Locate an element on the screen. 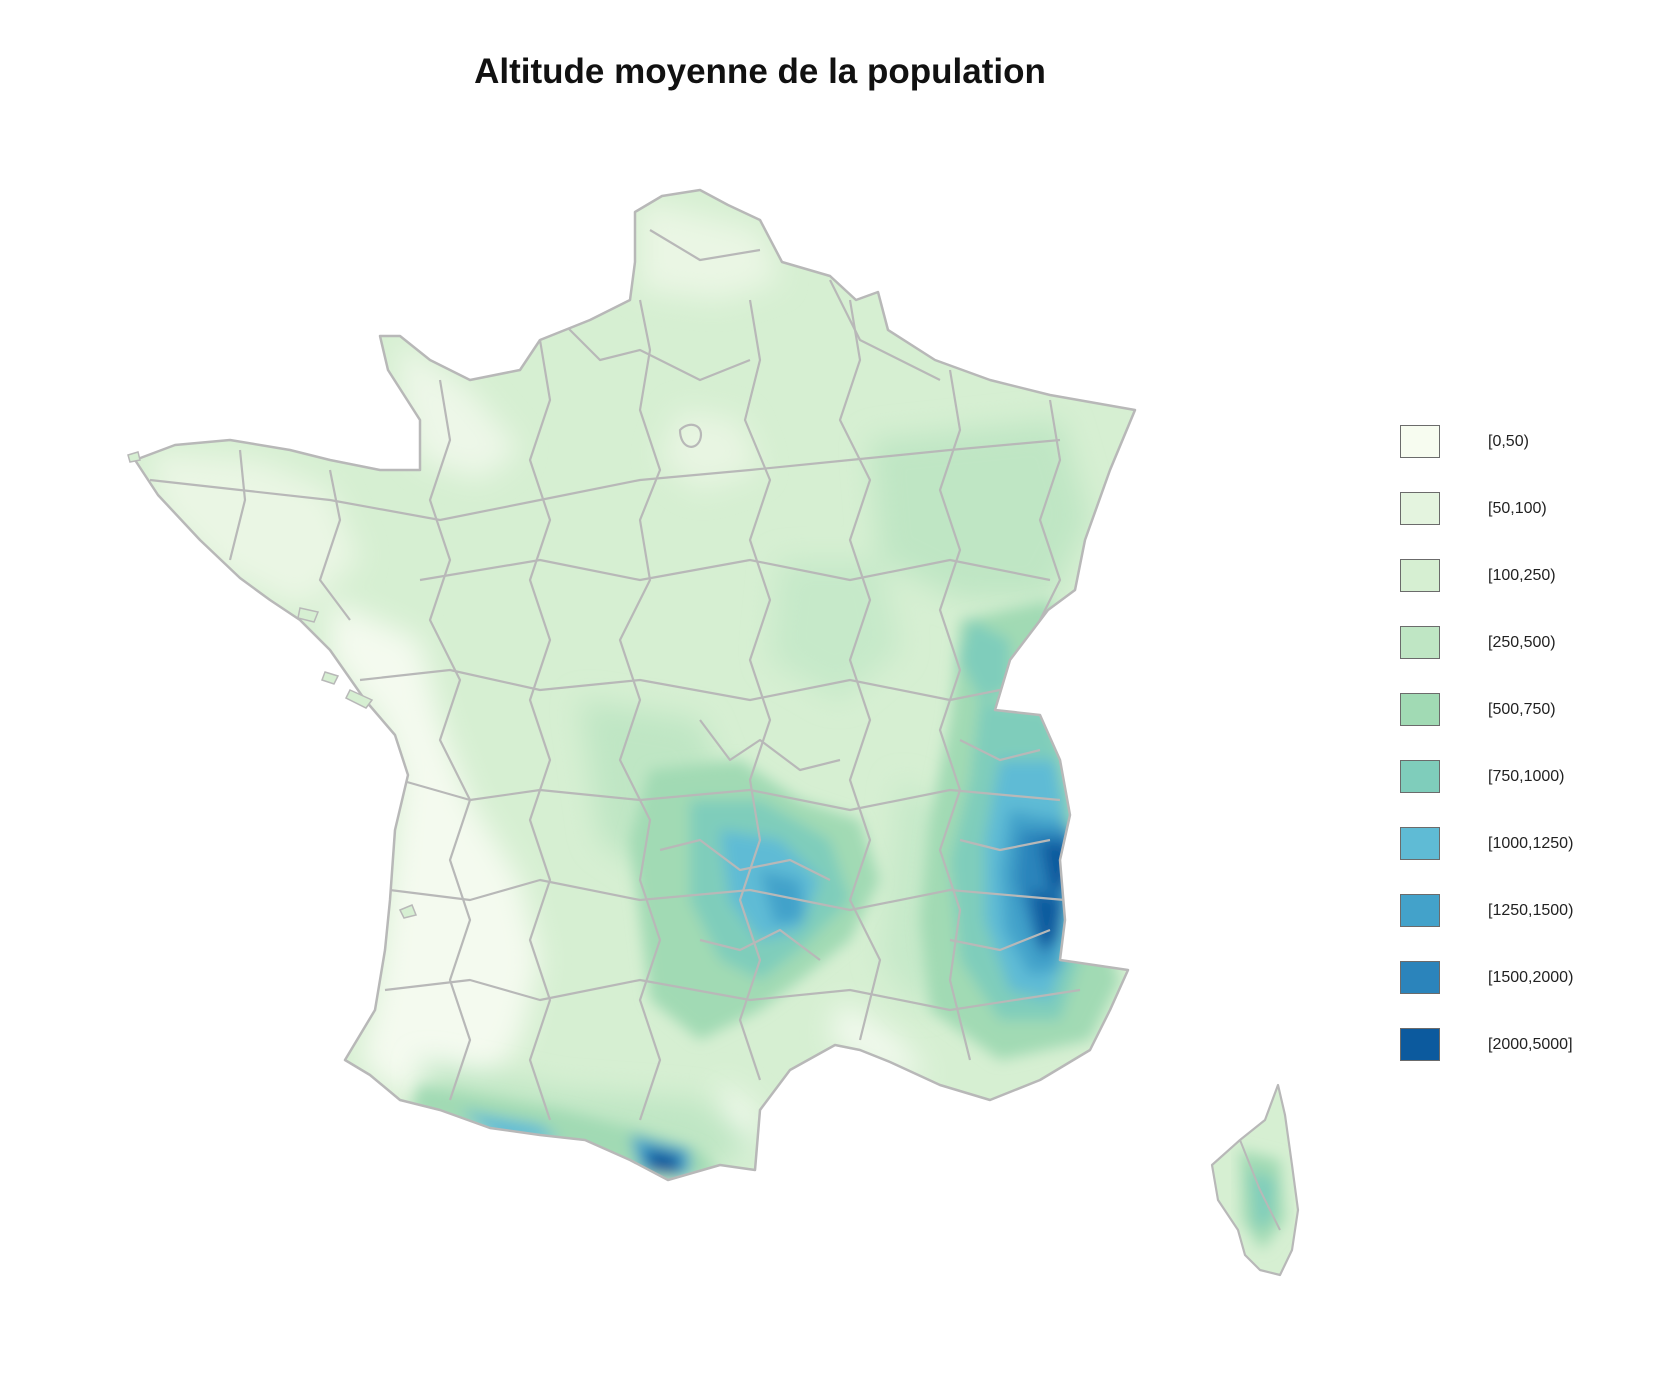 The image size is (1658, 1384). islands is located at coordinates (272, 685).